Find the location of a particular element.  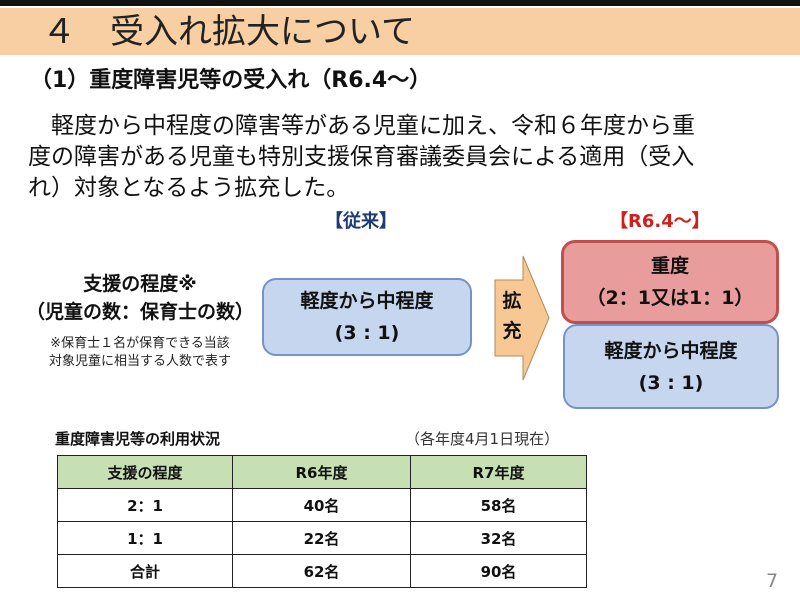

header-cell: 支援の程度 is located at coordinates (145, 472).